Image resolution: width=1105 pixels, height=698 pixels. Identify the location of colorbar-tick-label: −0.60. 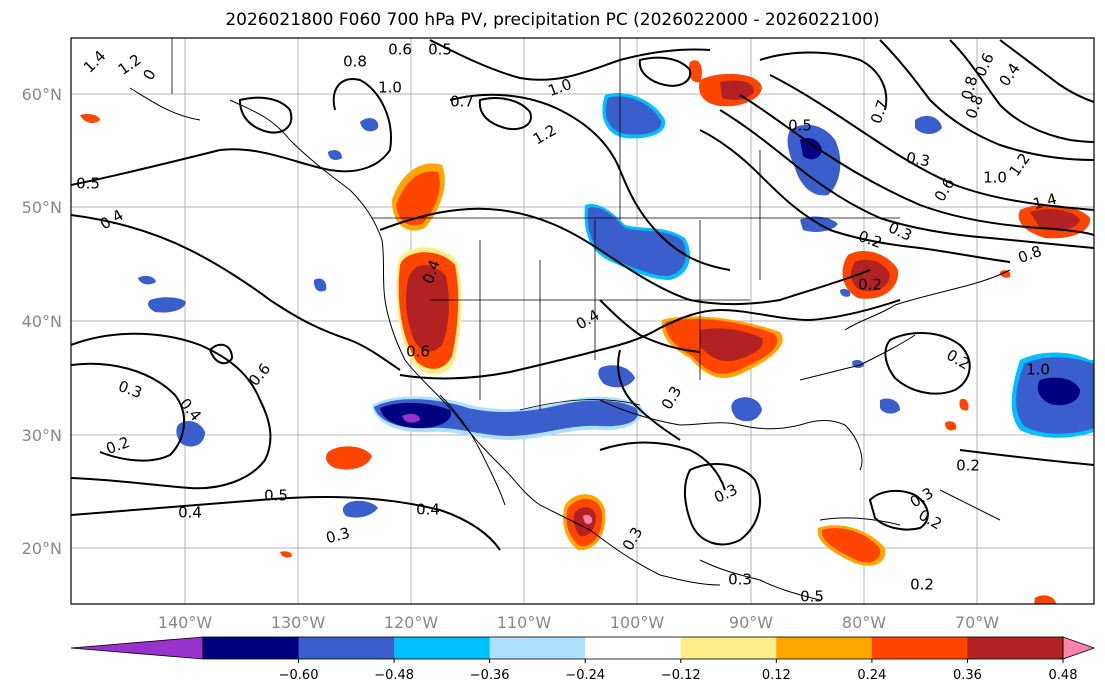
(299, 675).